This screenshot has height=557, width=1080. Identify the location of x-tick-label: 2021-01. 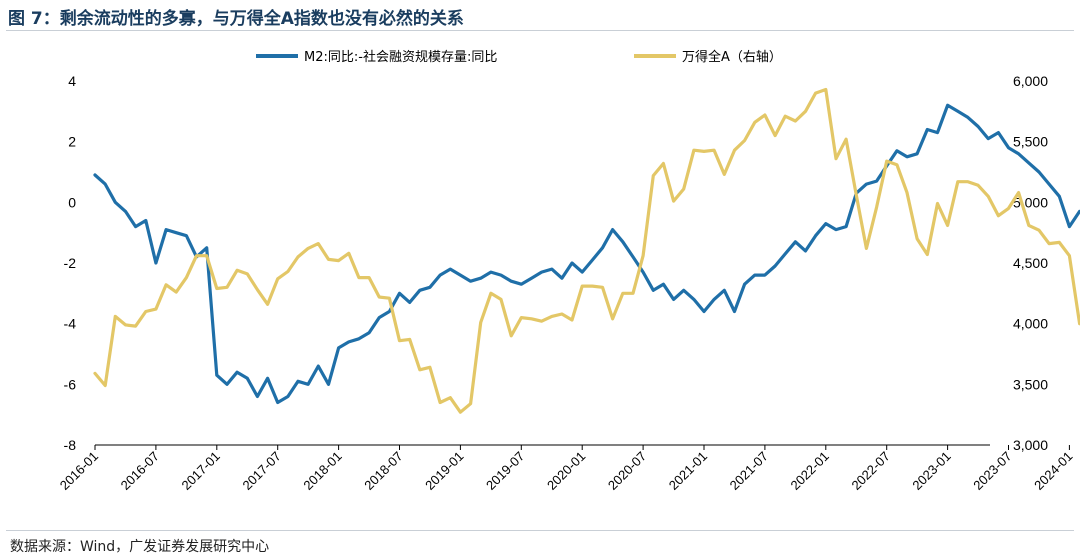
(688, 471).